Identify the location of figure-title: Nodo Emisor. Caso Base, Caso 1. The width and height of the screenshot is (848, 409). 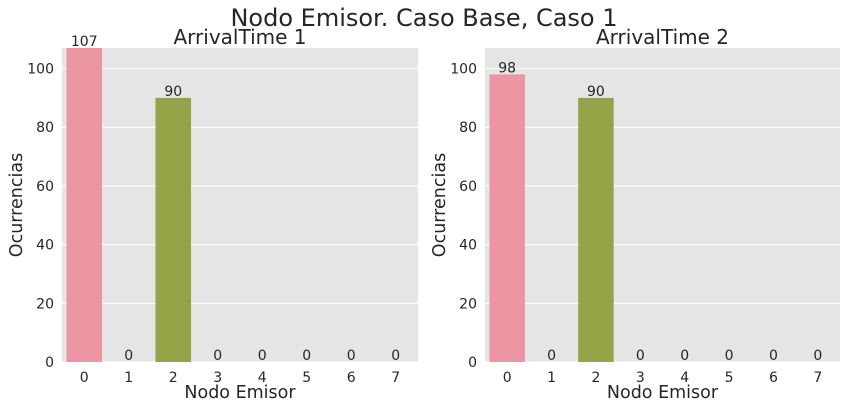
(423, 18).